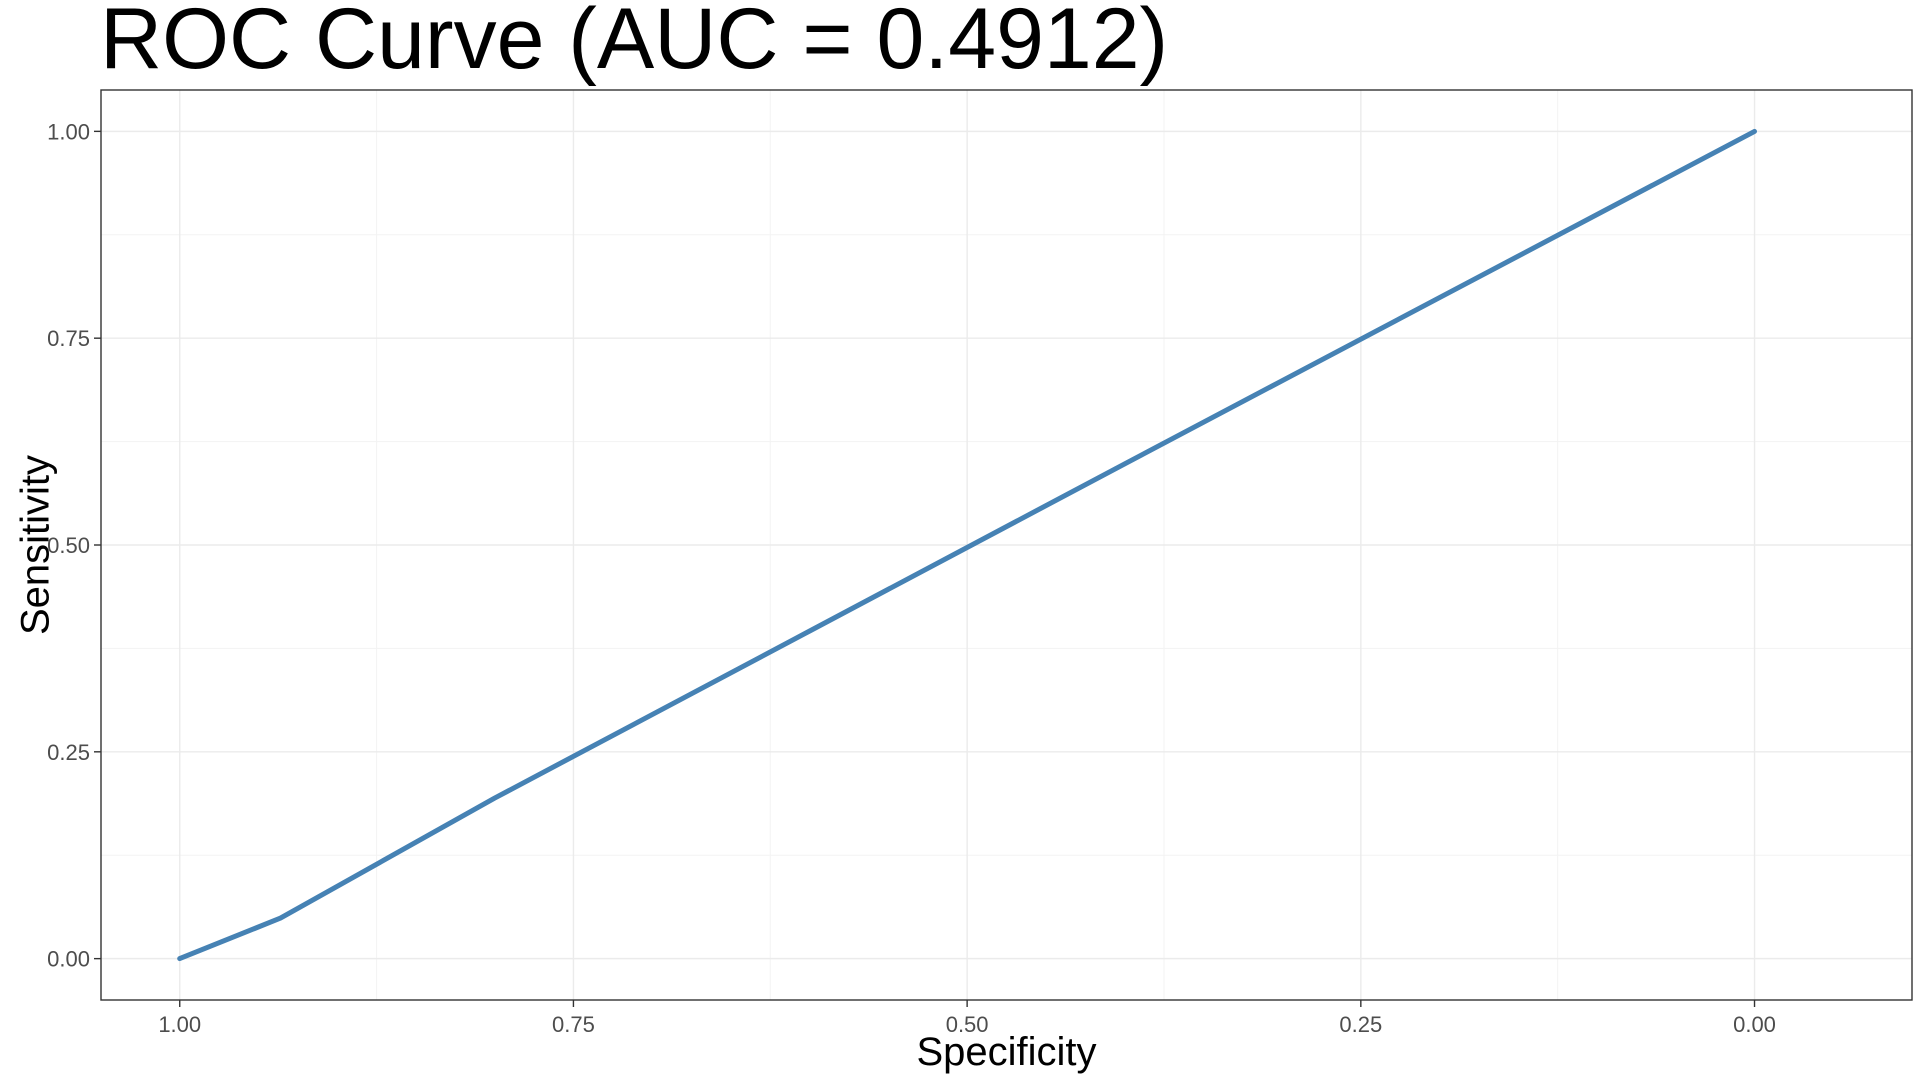 This screenshot has width=1920, height=1080. Describe the element at coordinates (68, 752) in the screenshot. I see `y-tick-label-1: 0.25` at that location.